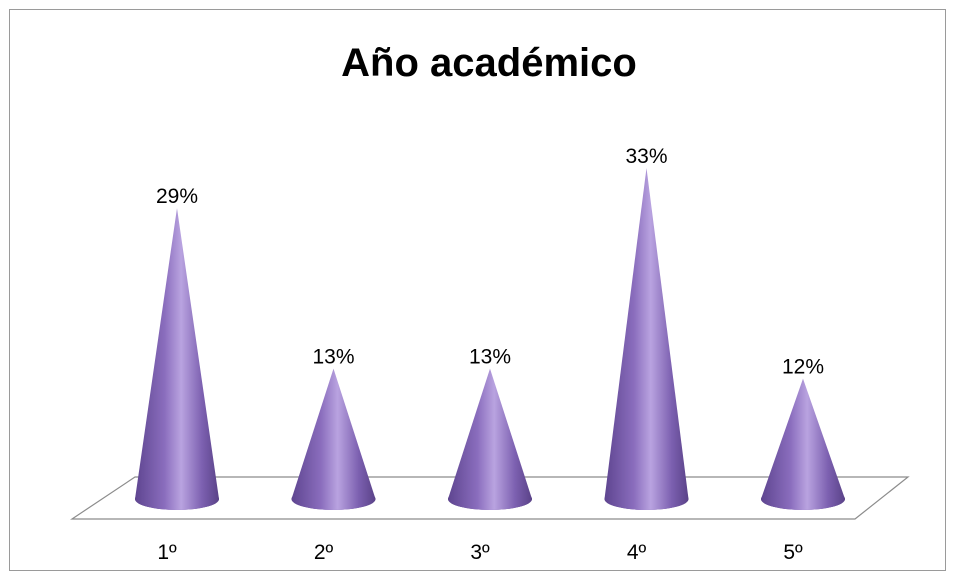 The height and width of the screenshot is (580, 956). Describe the element at coordinates (333, 357) in the screenshot. I see `data-label-2: 13%` at that location.